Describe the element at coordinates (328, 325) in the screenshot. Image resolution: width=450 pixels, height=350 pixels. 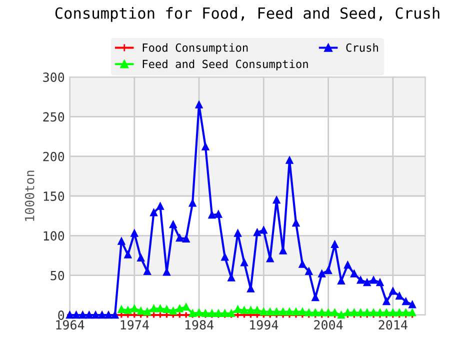
I see `x-tick-label: 2004` at that location.